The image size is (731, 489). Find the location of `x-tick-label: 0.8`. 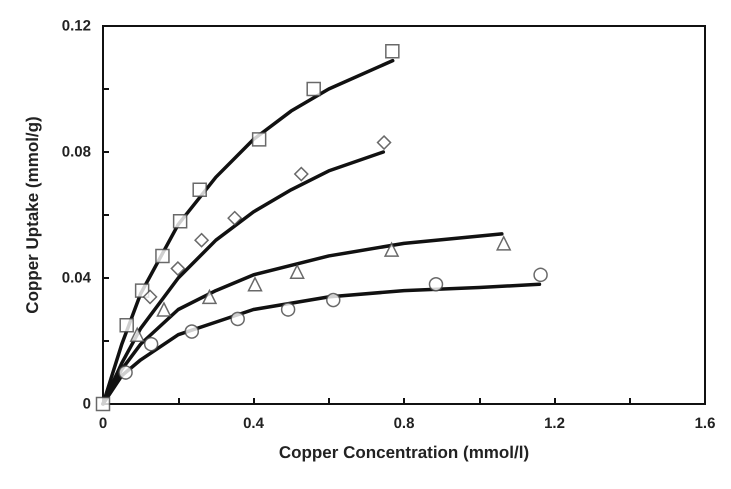

x-tick-label: 0.8 is located at coordinates (404, 423).